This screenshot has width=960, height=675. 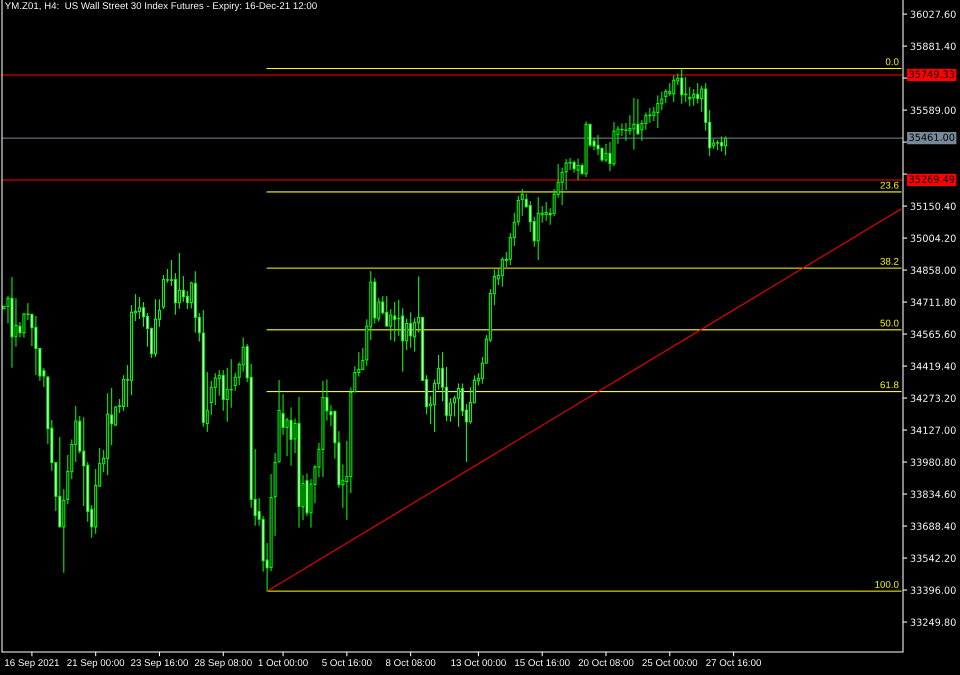 I want to click on y-tick-label: 34711.80, so click(x=933, y=302).